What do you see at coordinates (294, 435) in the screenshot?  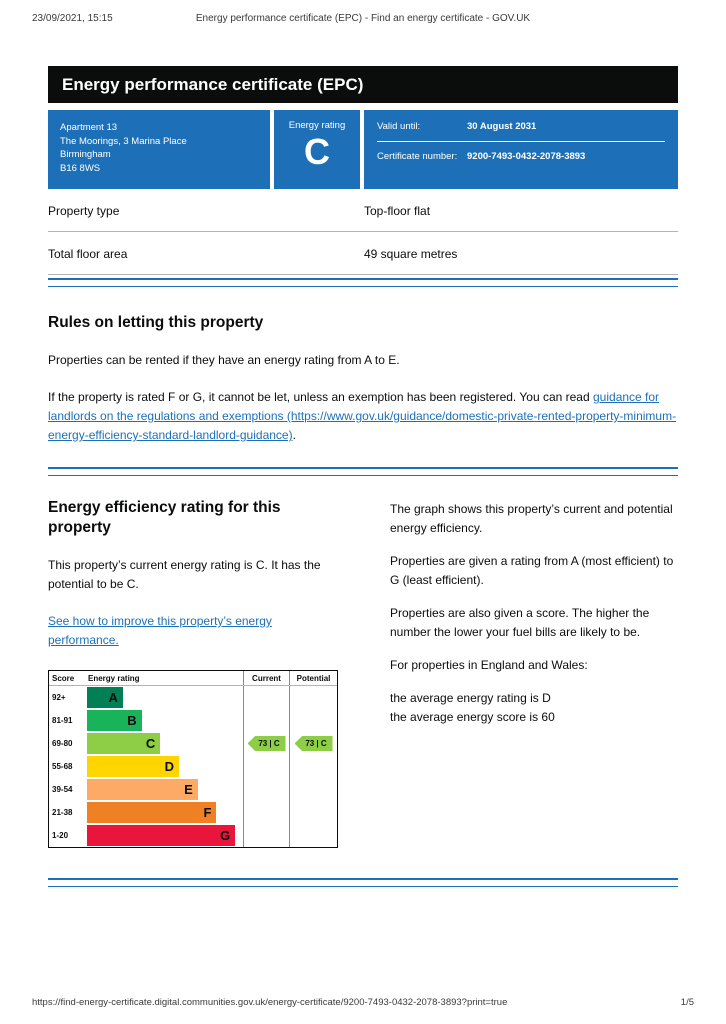 I see `rules-paragraph-2-end: .` at bounding box center [294, 435].